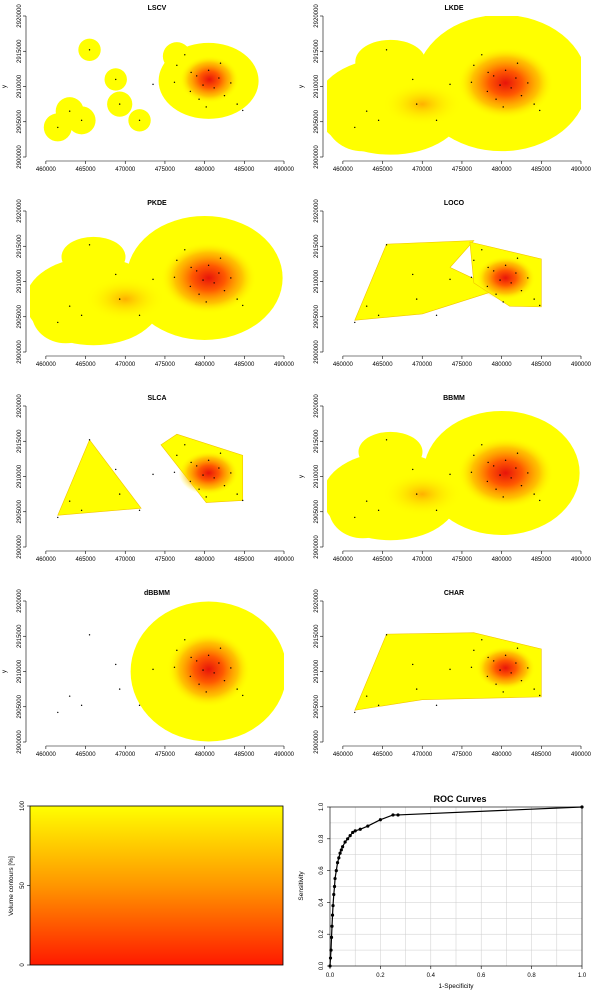 The image size is (593, 992). I want to click on legend-tick-label: 0, so click(23, 965).